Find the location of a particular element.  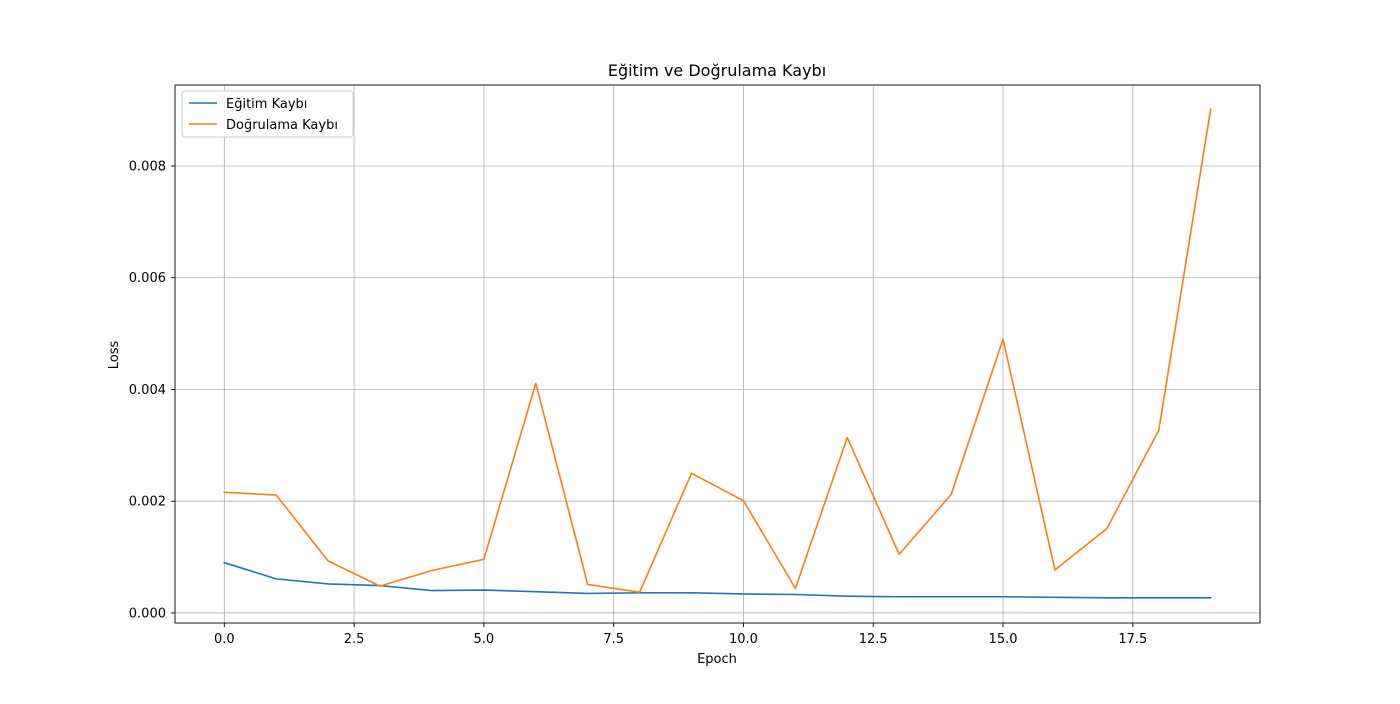

y-tick-label: 0.006 is located at coordinates (147, 278).